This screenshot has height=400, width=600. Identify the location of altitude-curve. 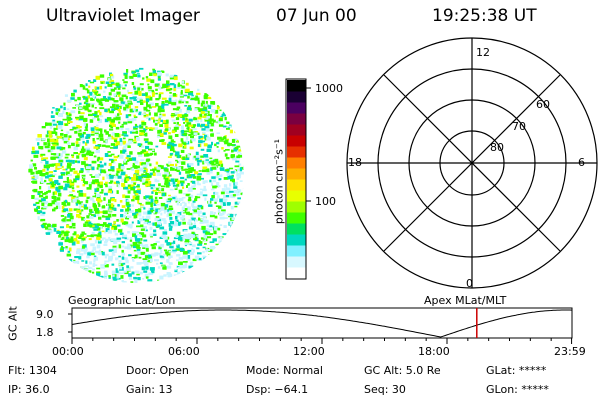
(322, 323).